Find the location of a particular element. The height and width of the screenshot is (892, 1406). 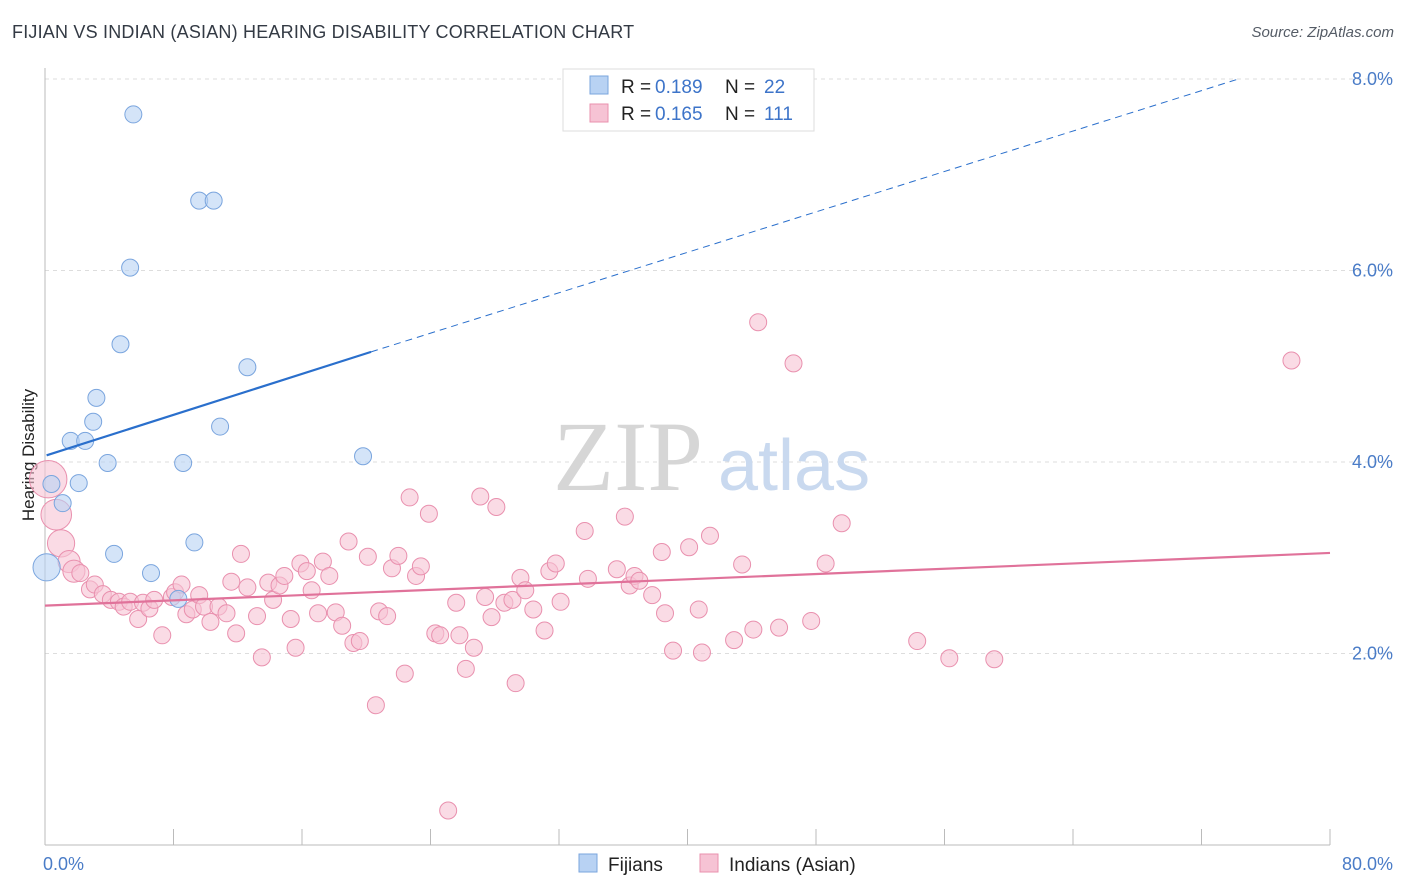

watermark: ZIP atlas is located at coordinates (711, 456).